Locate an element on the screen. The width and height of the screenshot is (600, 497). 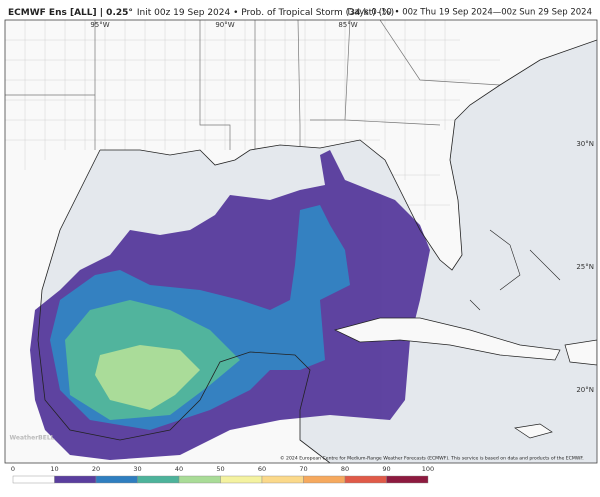
colorbar-tick-label: 60 is located at coordinates (262, 469).